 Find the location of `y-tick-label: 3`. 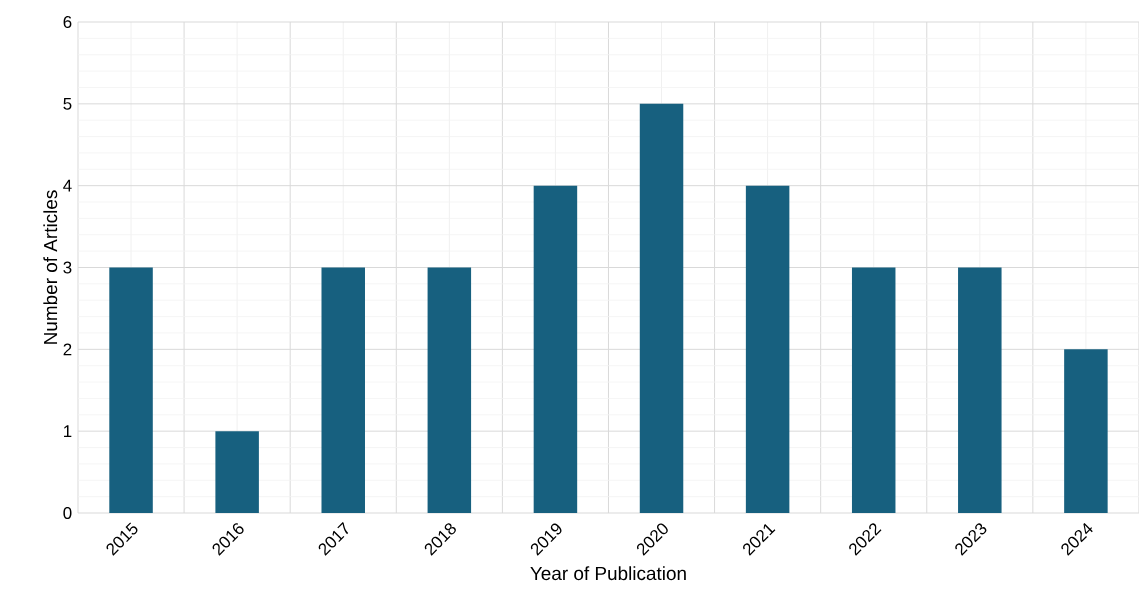

y-tick-label: 3 is located at coordinates (67, 267).